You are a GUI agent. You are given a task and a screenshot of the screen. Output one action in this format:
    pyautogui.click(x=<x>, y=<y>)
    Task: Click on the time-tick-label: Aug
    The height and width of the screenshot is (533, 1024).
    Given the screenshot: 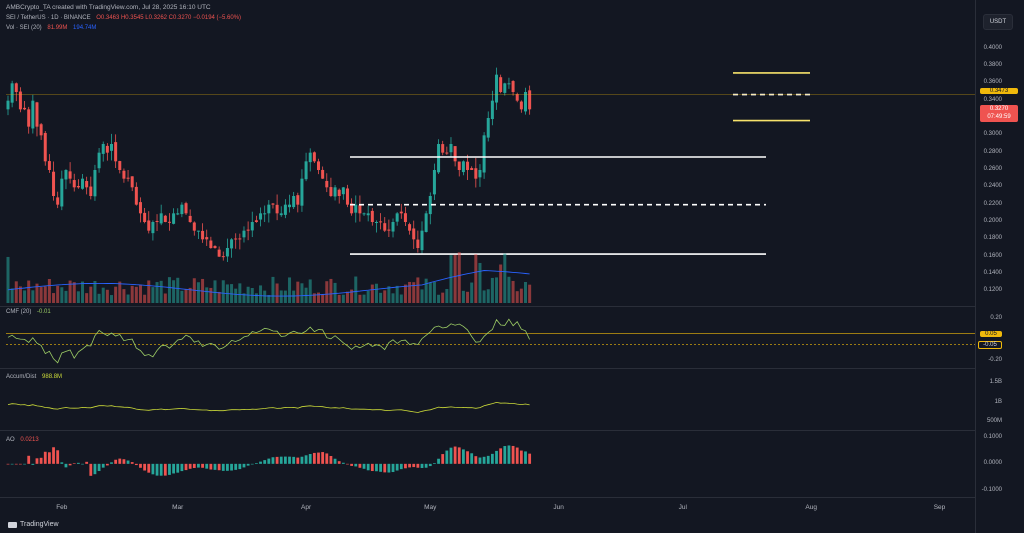 What is the action you would take?
    pyautogui.click(x=811, y=507)
    